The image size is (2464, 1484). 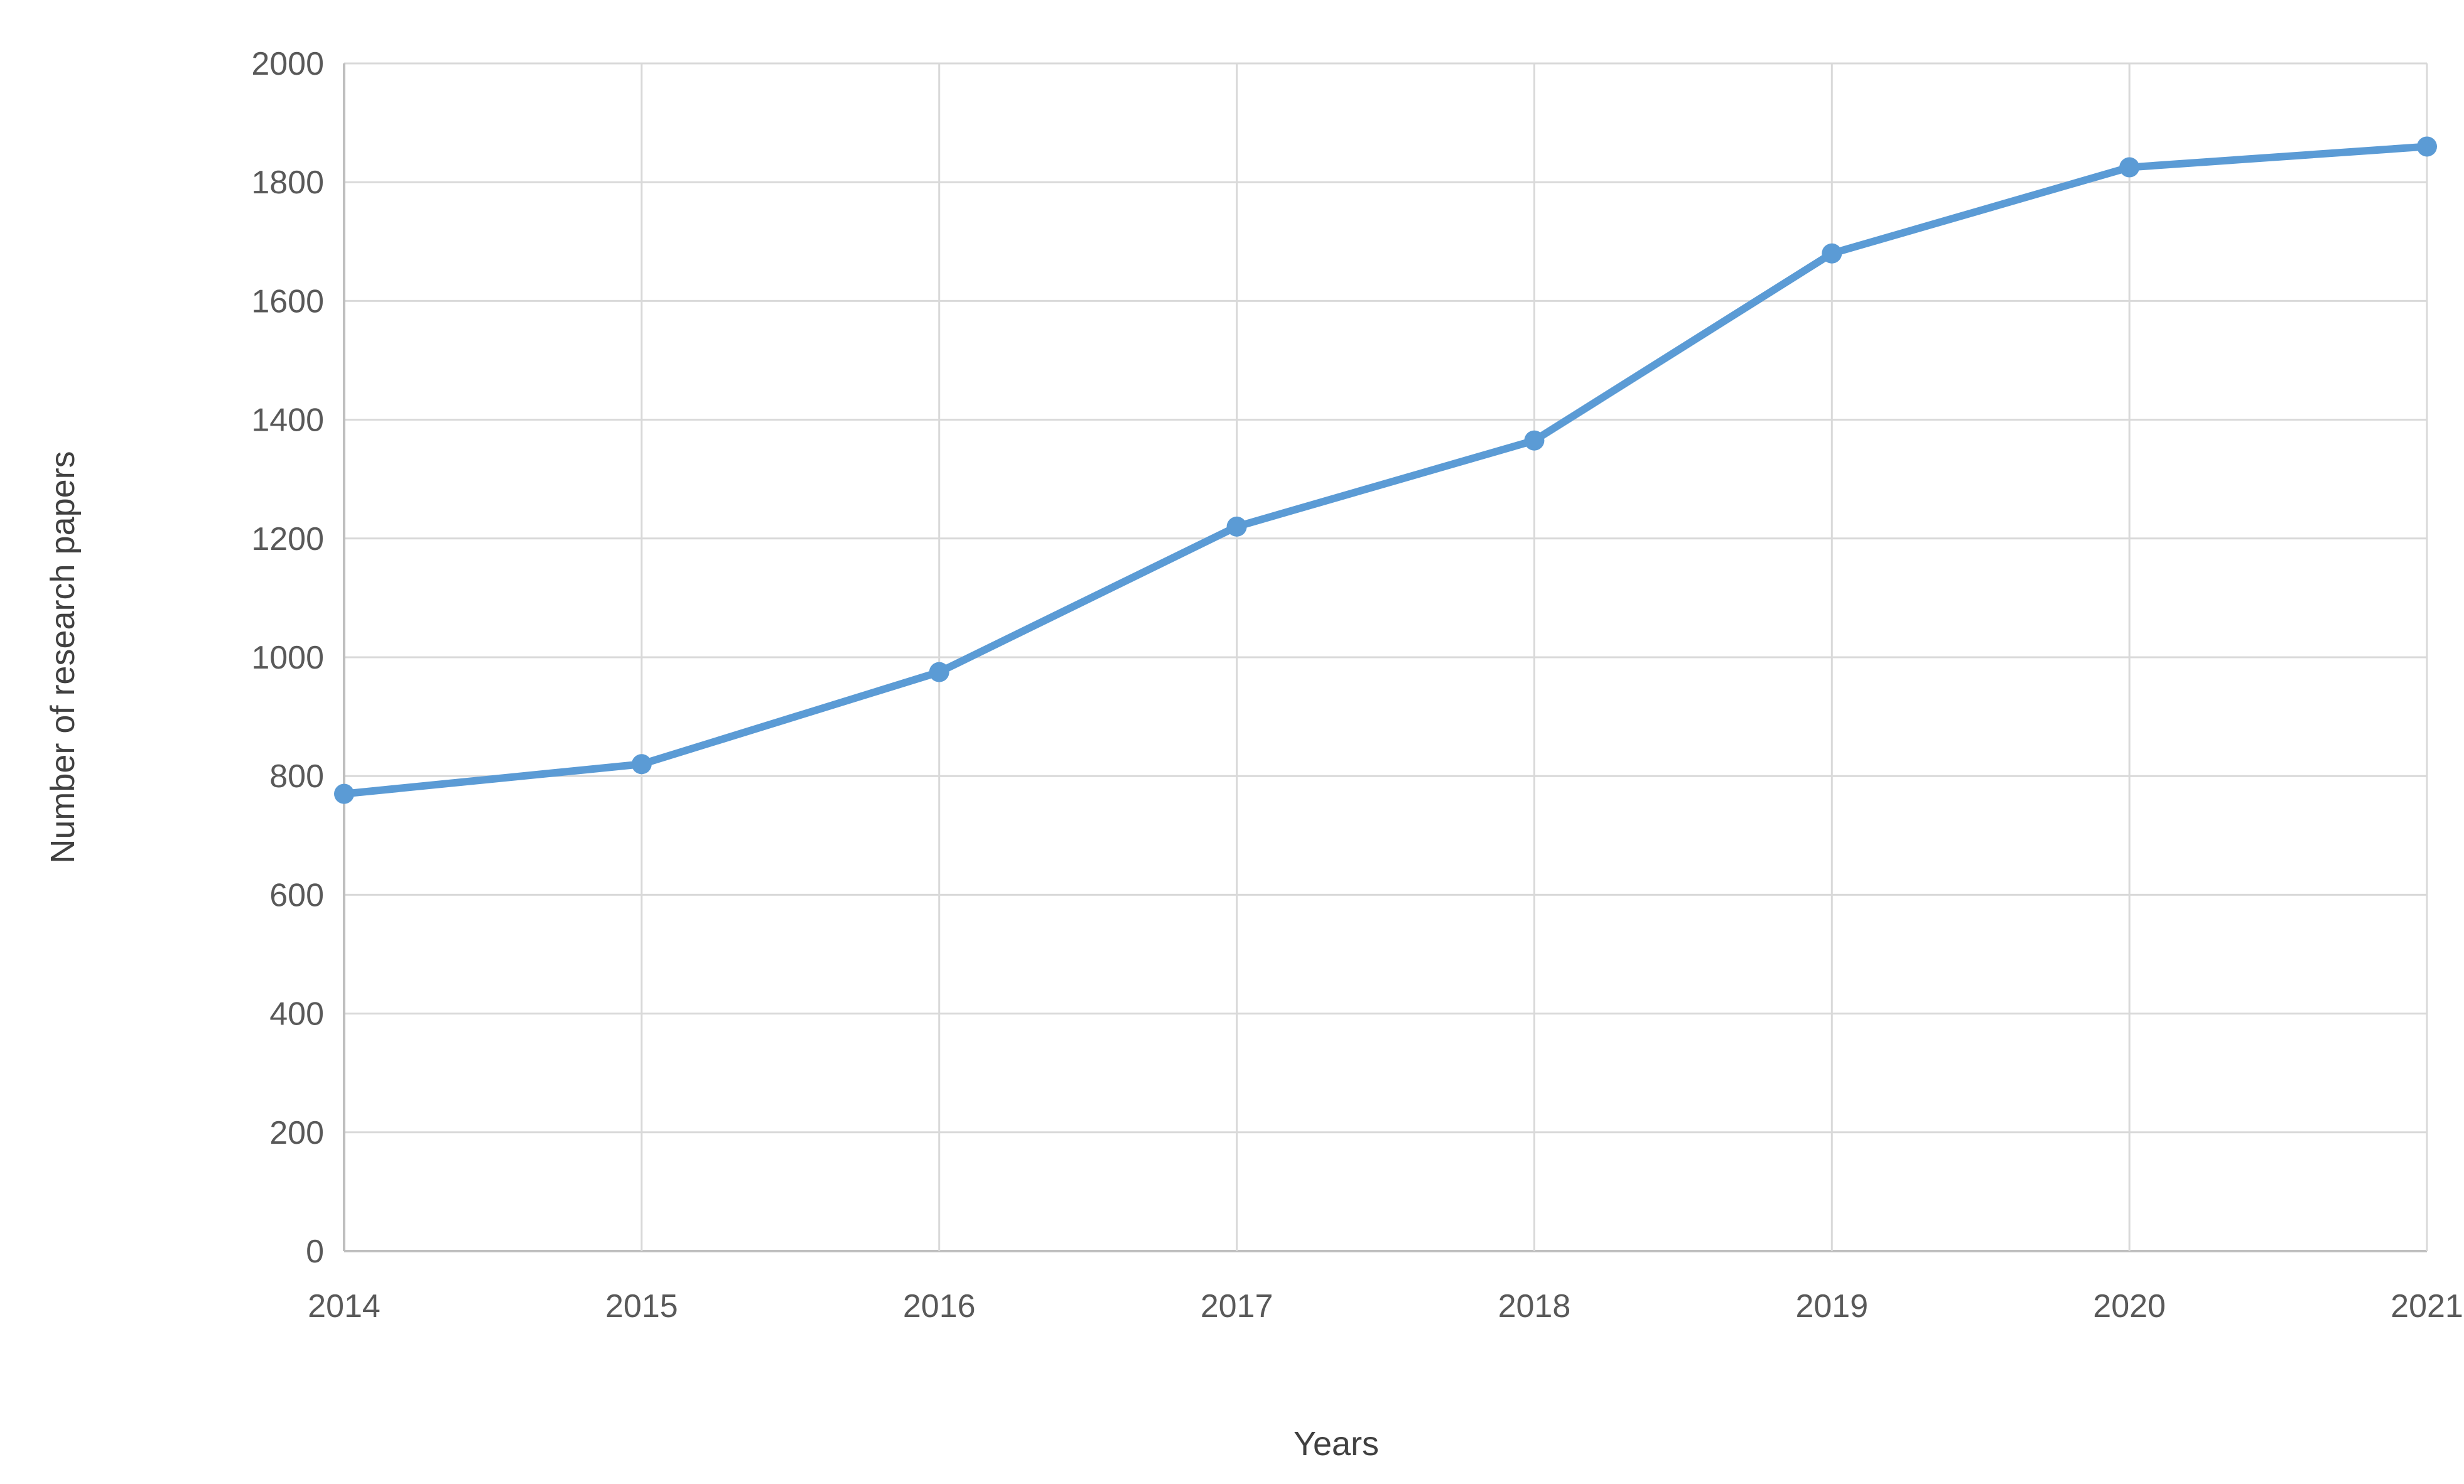 I want to click on x-axis-title: Years, so click(x=1336, y=1444).